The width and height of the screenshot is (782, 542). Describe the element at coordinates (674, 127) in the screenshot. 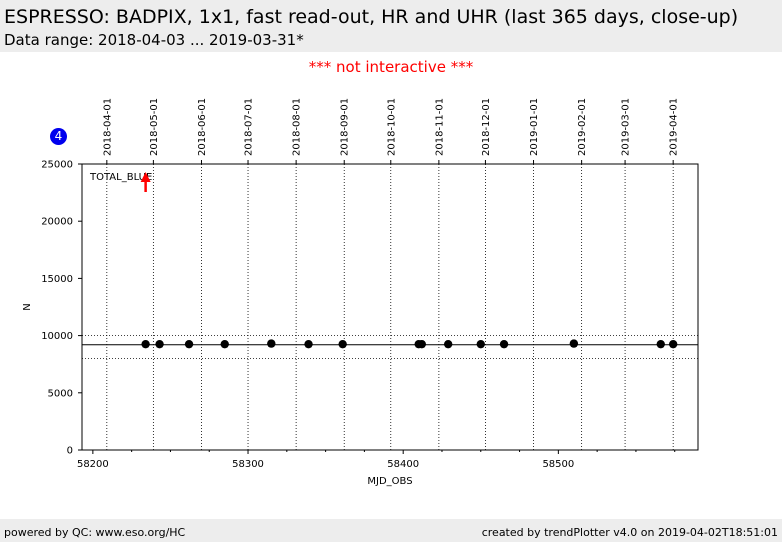

I see `date-tick-label: 2019-04-01` at that location.